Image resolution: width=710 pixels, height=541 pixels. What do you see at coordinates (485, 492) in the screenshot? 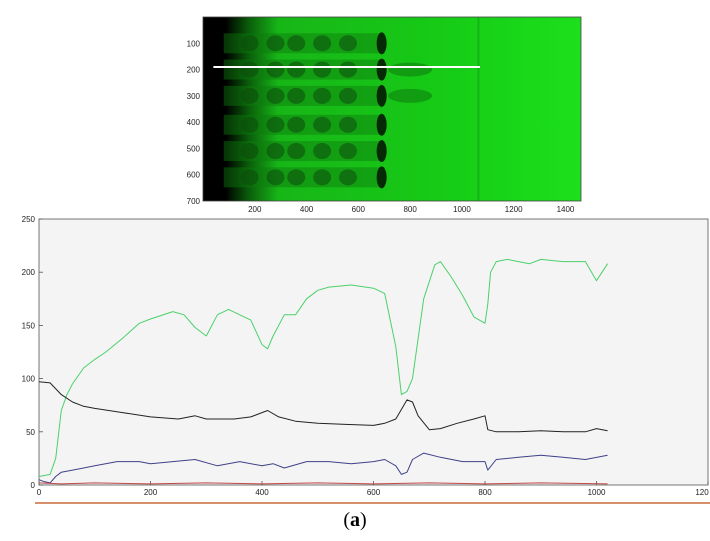
I see `plot-x-tick-label: 800` at bounding box center [485, 492].